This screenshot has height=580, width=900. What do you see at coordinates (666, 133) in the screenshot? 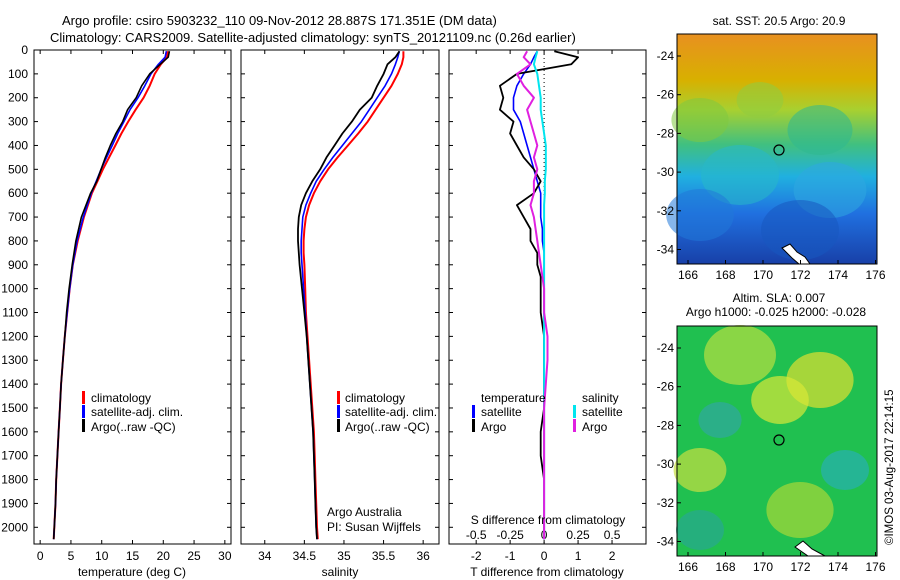
I see `lat-tick-label: -28` at bounding box center [666, 133].